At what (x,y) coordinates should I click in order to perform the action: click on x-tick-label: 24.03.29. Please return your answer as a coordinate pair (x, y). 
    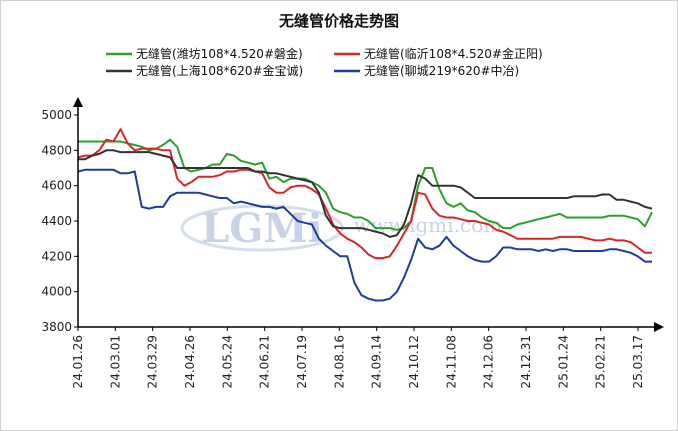
    Looking at the image, I should click on (153, 361).